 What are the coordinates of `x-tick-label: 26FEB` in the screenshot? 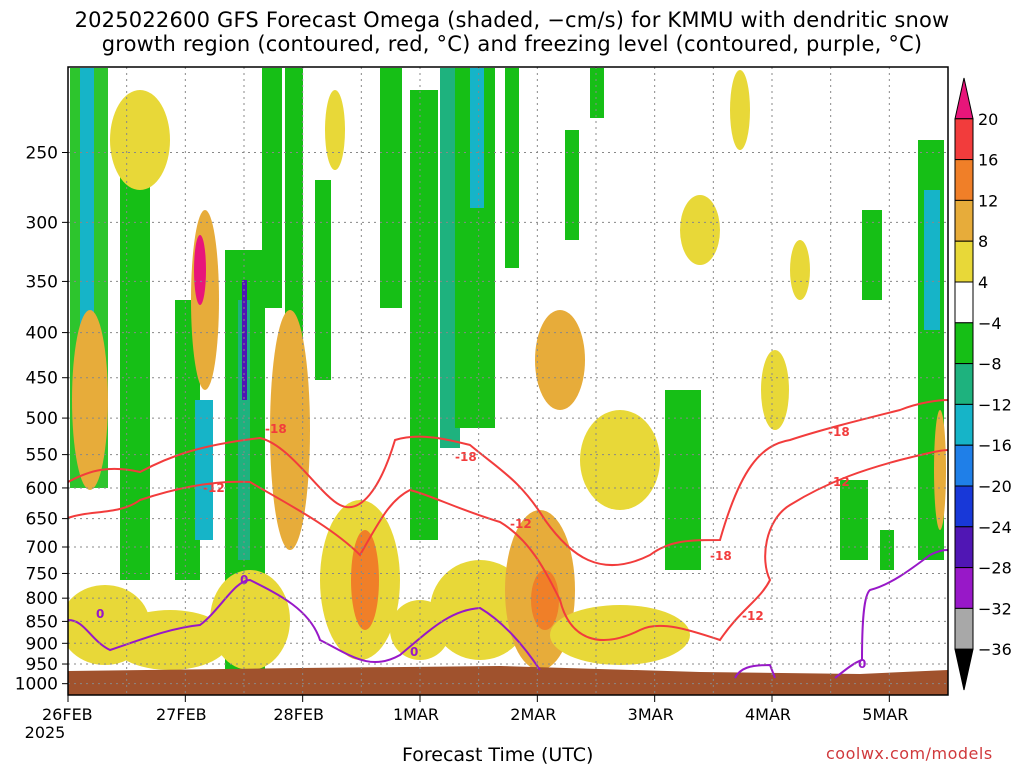 It's located at (67, 714).